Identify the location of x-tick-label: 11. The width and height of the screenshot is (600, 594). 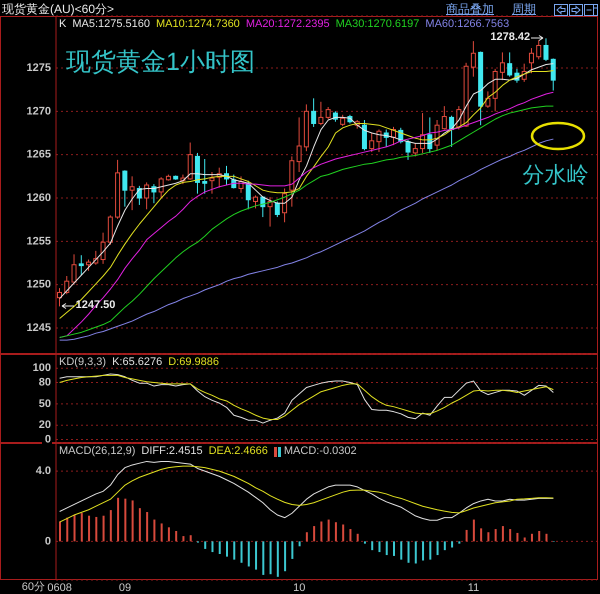
(474, 588).